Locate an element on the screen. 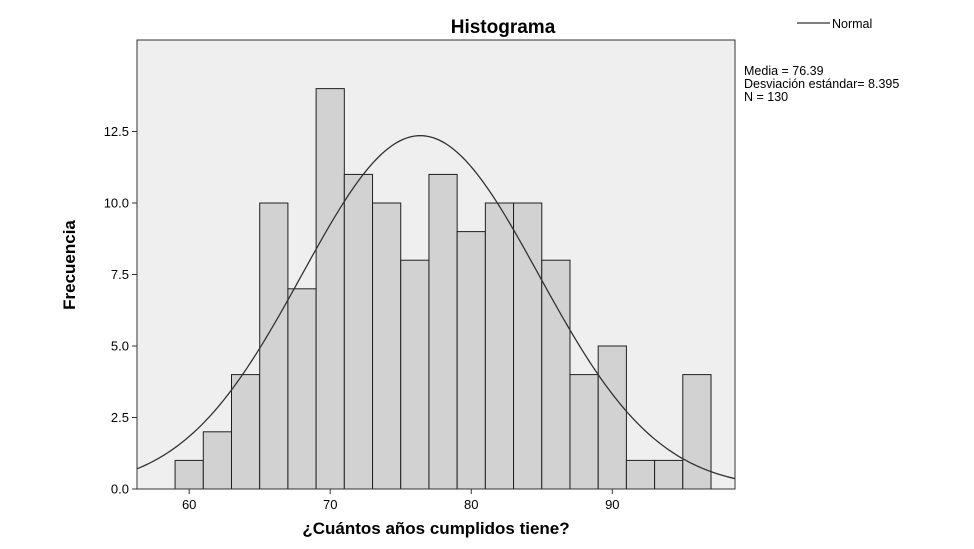 The height and width of the screenshot is (549, 974). stat-n: N = 130 is located at coordinates (766, 97).